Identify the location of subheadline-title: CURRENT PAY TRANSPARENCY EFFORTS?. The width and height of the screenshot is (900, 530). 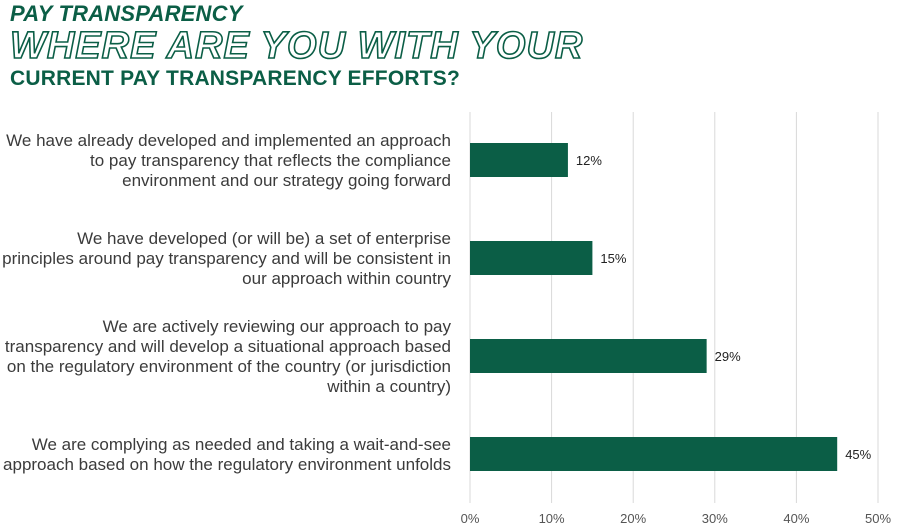
(235, 78).